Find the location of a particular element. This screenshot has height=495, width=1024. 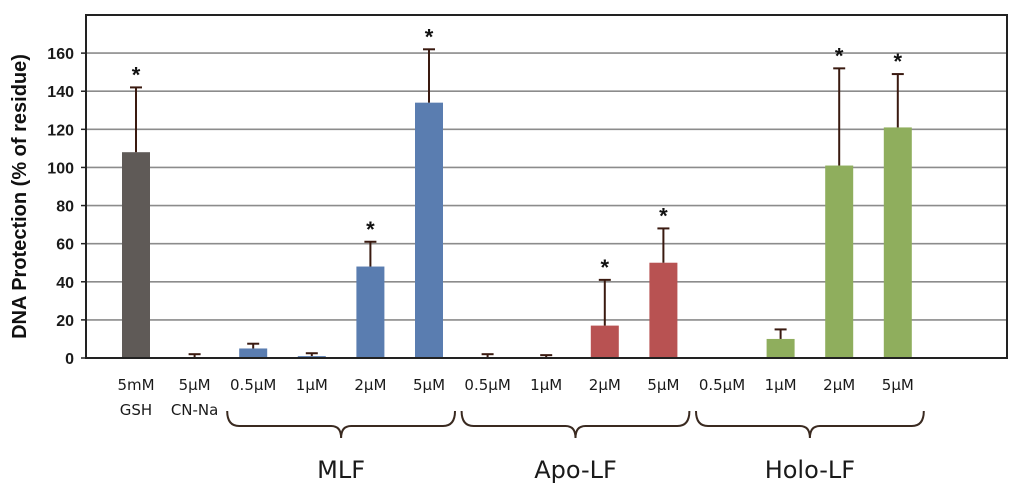

y-tick-label: 100 is located at coordinates (60, 168).